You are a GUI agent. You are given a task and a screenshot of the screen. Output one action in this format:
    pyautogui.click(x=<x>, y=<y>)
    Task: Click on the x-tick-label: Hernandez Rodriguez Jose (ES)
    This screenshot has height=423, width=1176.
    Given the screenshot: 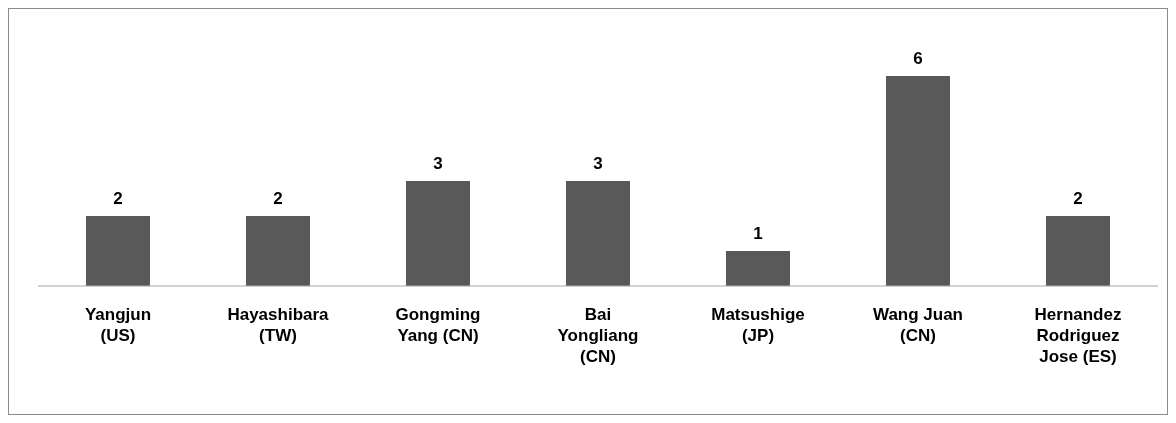 What is the action you would take?
    pyautogui.click(x=1078, y=335)
    